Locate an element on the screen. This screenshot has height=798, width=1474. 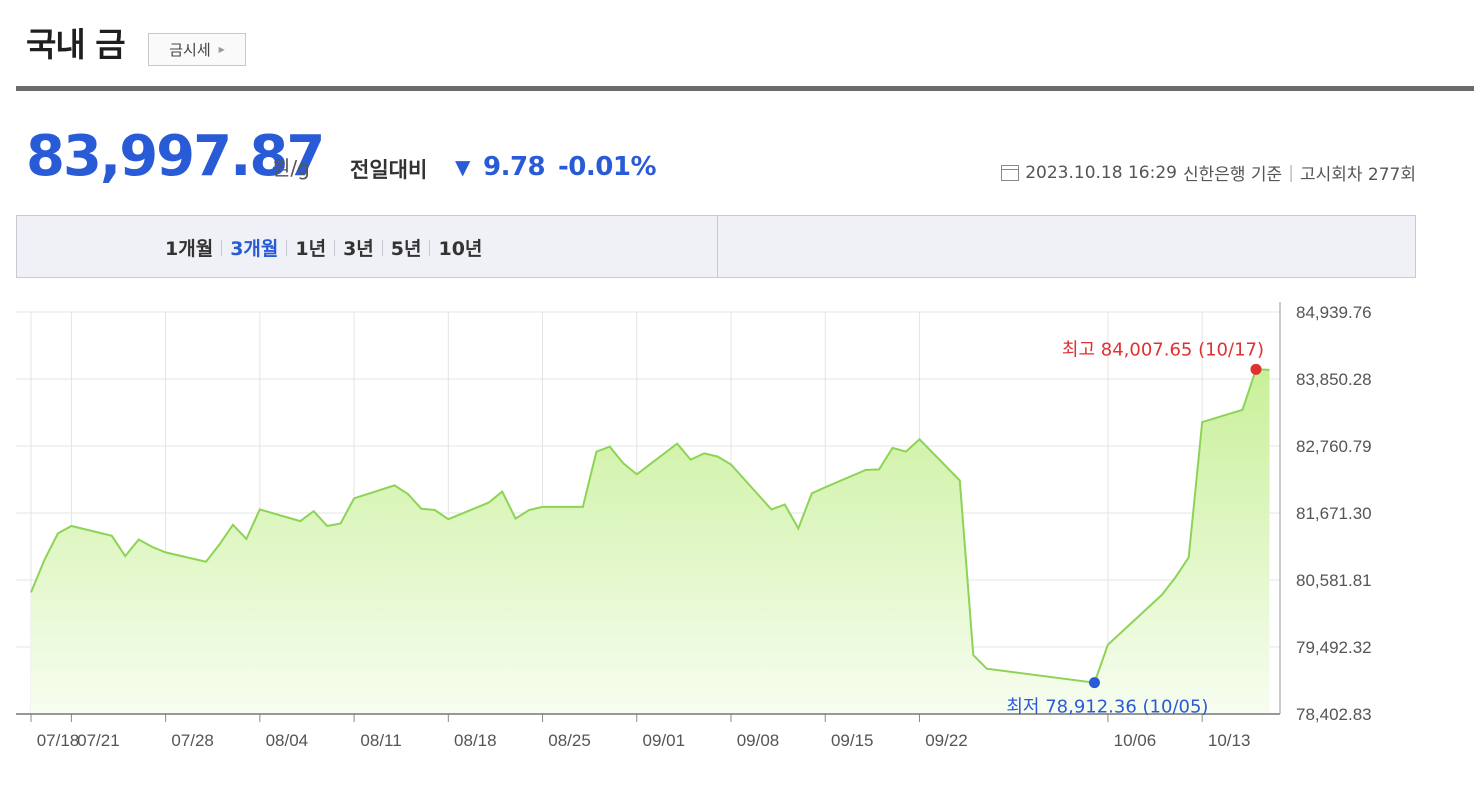
gold-price-button: 금시세 ▶ is located at coordinates (197, 49).